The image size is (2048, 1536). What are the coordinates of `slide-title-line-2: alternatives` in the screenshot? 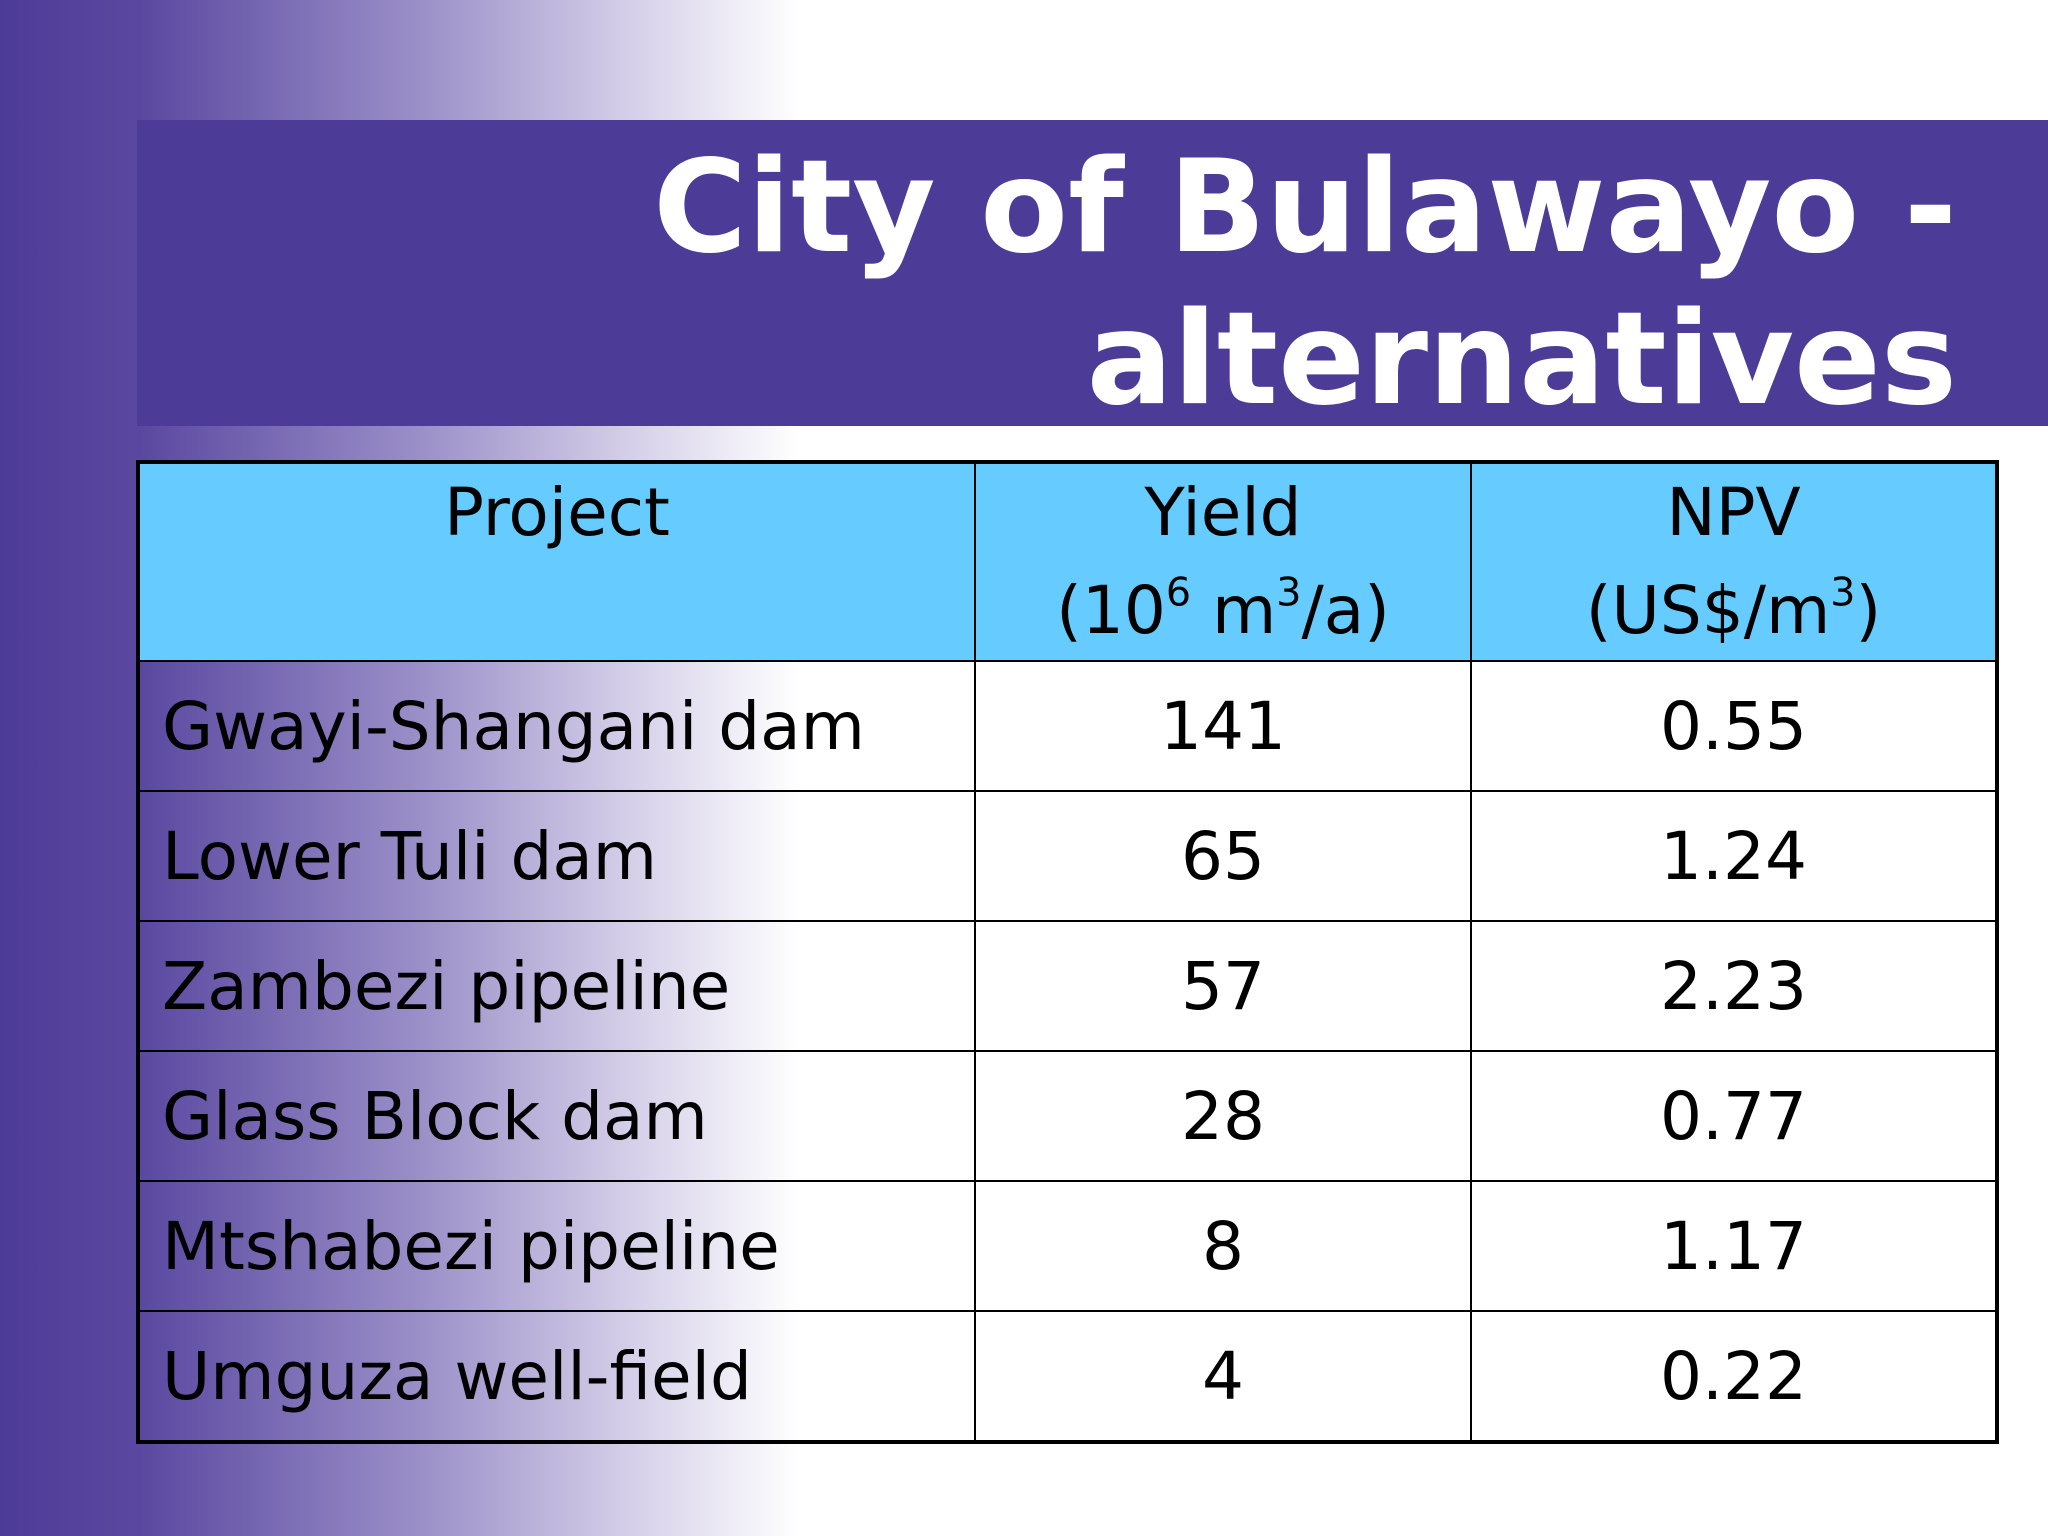 It's located at (1521, 359).